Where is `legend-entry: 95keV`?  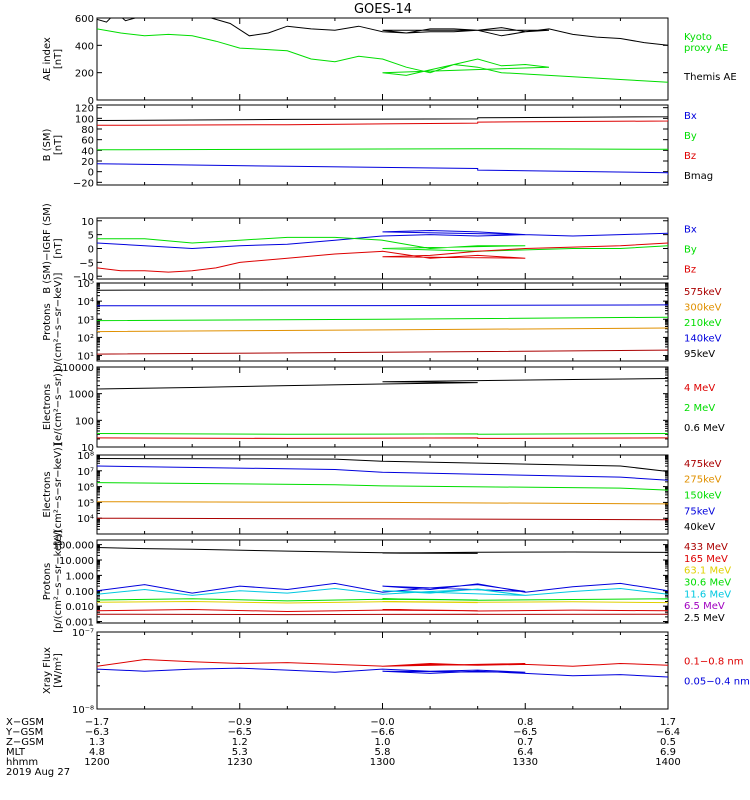
legend-entry: 95keV is located at coordinates (699, 354).